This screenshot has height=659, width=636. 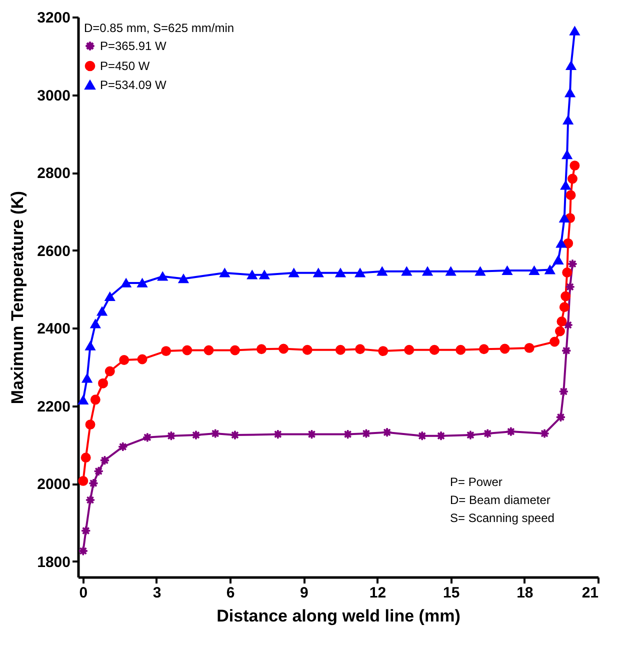 I want to click on x-tick-label: 9, so click(x=304, y=593).